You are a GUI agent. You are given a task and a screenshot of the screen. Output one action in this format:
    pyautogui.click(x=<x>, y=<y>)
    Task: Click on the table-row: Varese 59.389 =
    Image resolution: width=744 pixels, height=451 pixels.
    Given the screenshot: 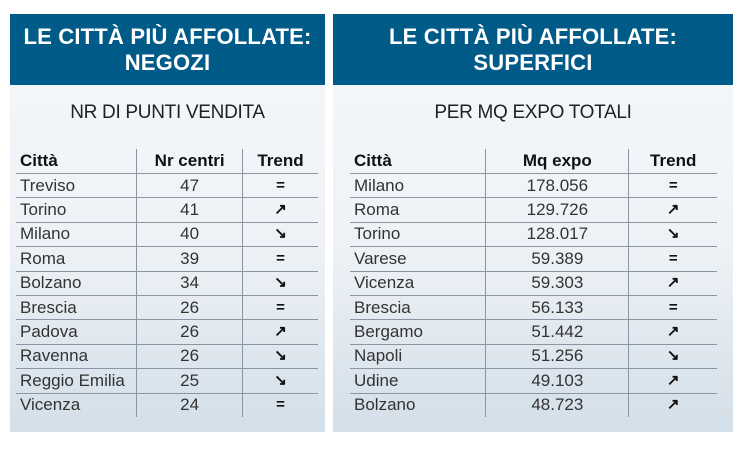 What is the action you would take?
    pyautogui.click(x=533, y=259)
    